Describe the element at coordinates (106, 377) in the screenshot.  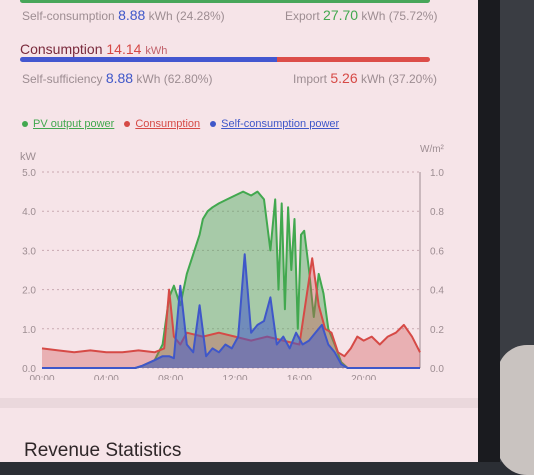
I see `x-tick: 04:00` at that location.